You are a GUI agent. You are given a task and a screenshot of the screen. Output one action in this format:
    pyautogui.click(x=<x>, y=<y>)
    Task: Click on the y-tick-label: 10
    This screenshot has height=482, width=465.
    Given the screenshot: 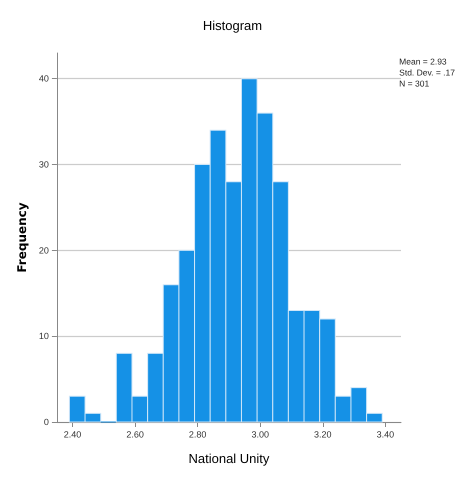 What is the action you would take?
    pyautogui.click(x=43, y=336)
    